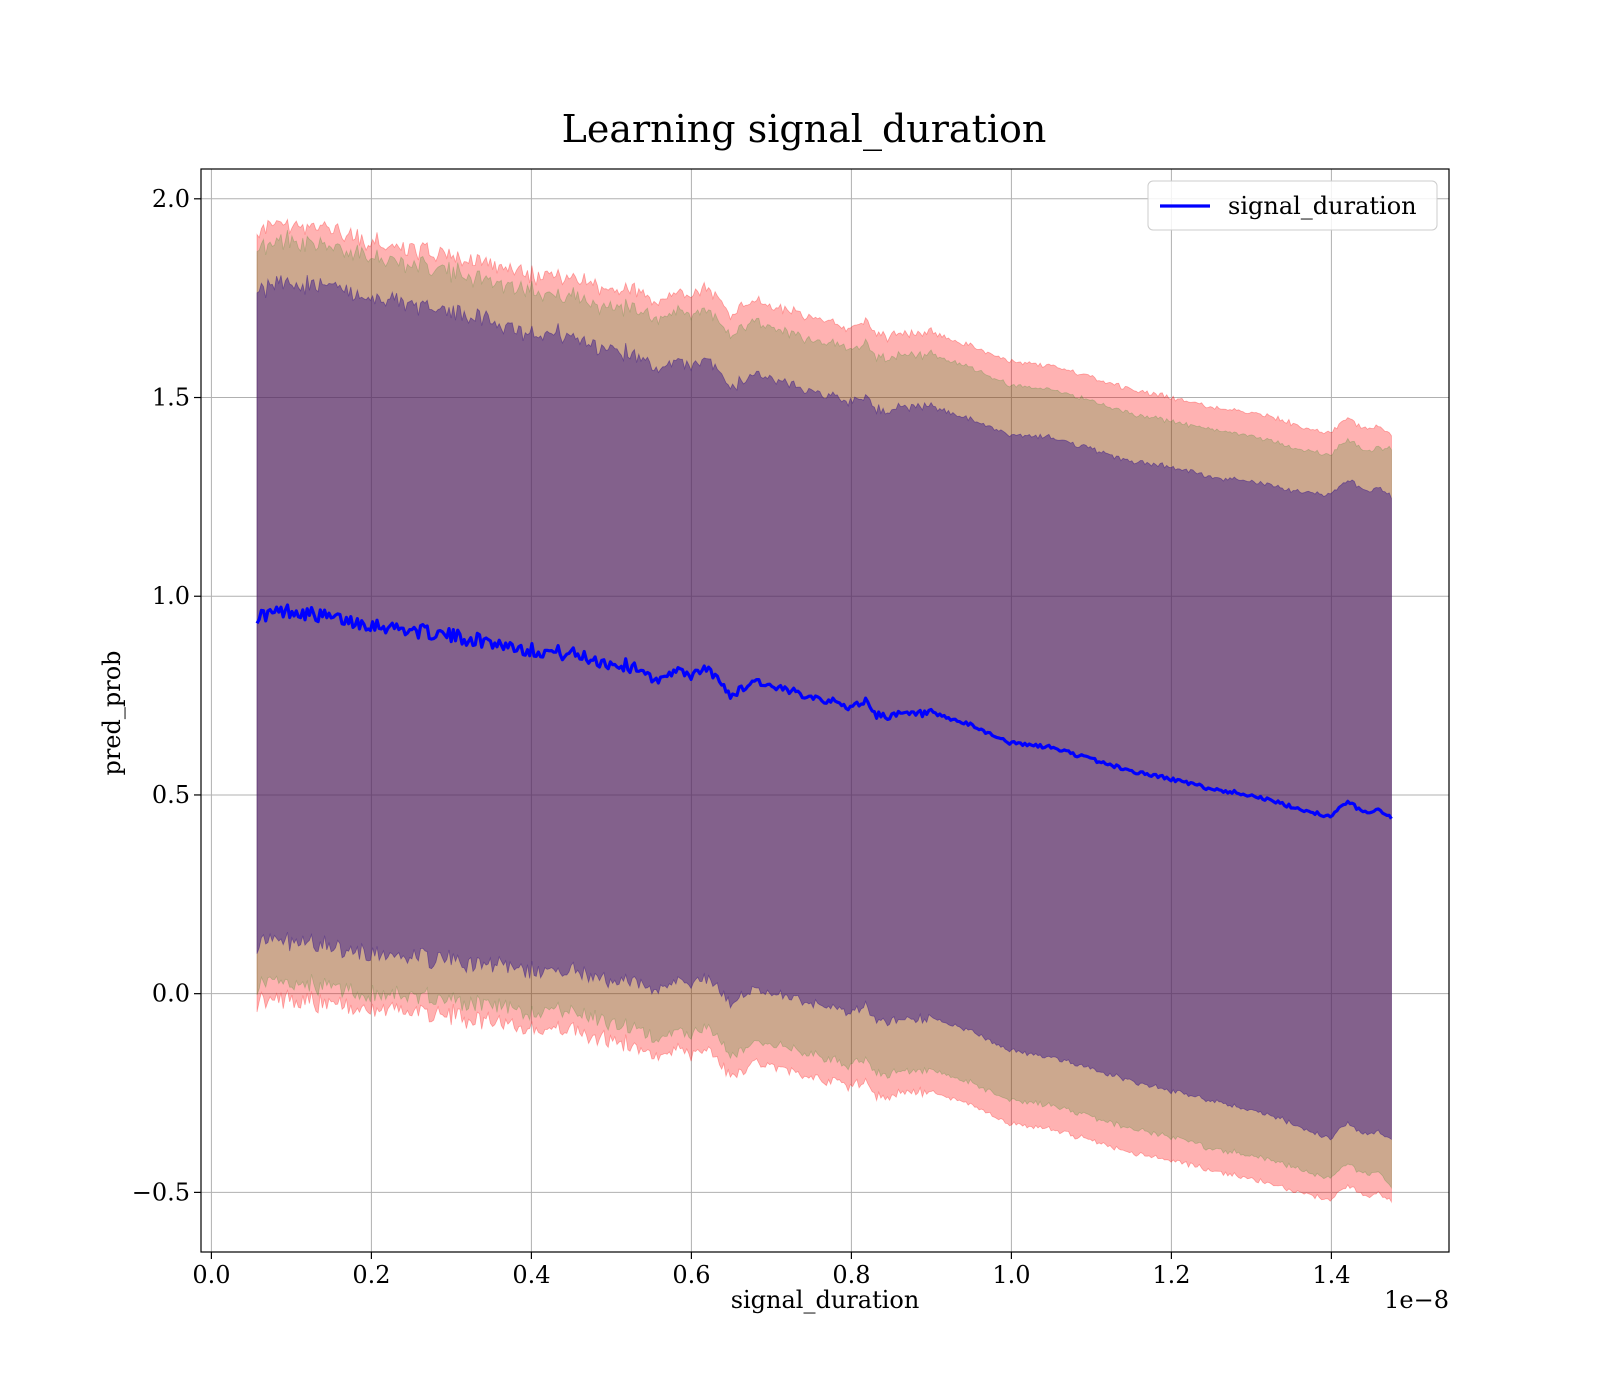 The height and width of the screenshot is (1400, 1600). Describe the element at coordinates (171, 994) in the screenshot. I see `y-tick-label: 0.0` at that location.